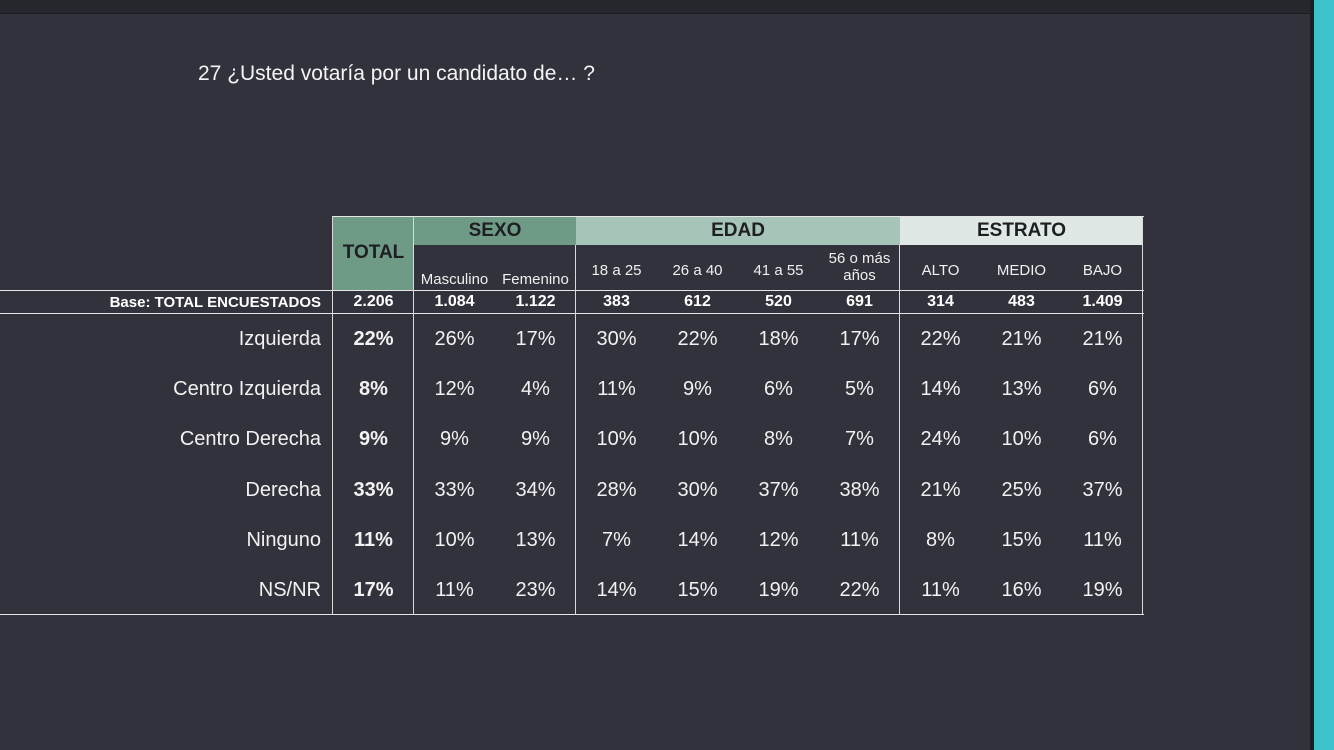  What do you see at coordinates (655, 7) in the screenshot?
I see `top-bar` at bounding box center [655, 7].